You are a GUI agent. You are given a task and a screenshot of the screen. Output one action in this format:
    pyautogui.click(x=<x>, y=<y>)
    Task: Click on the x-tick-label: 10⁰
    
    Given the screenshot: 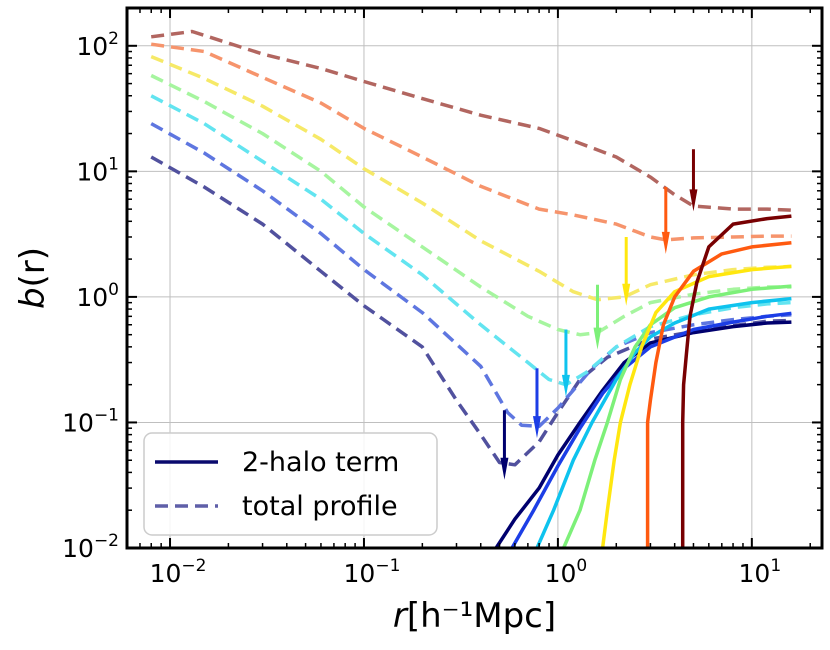 What is the action you would take?
    pyautogui.click(x=566, y=572)
    